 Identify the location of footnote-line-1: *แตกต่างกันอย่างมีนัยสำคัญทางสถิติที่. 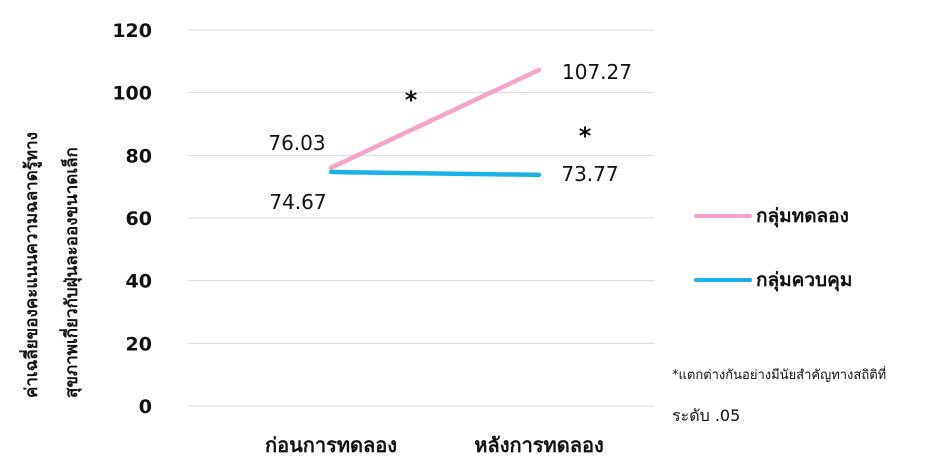
(779, 375).